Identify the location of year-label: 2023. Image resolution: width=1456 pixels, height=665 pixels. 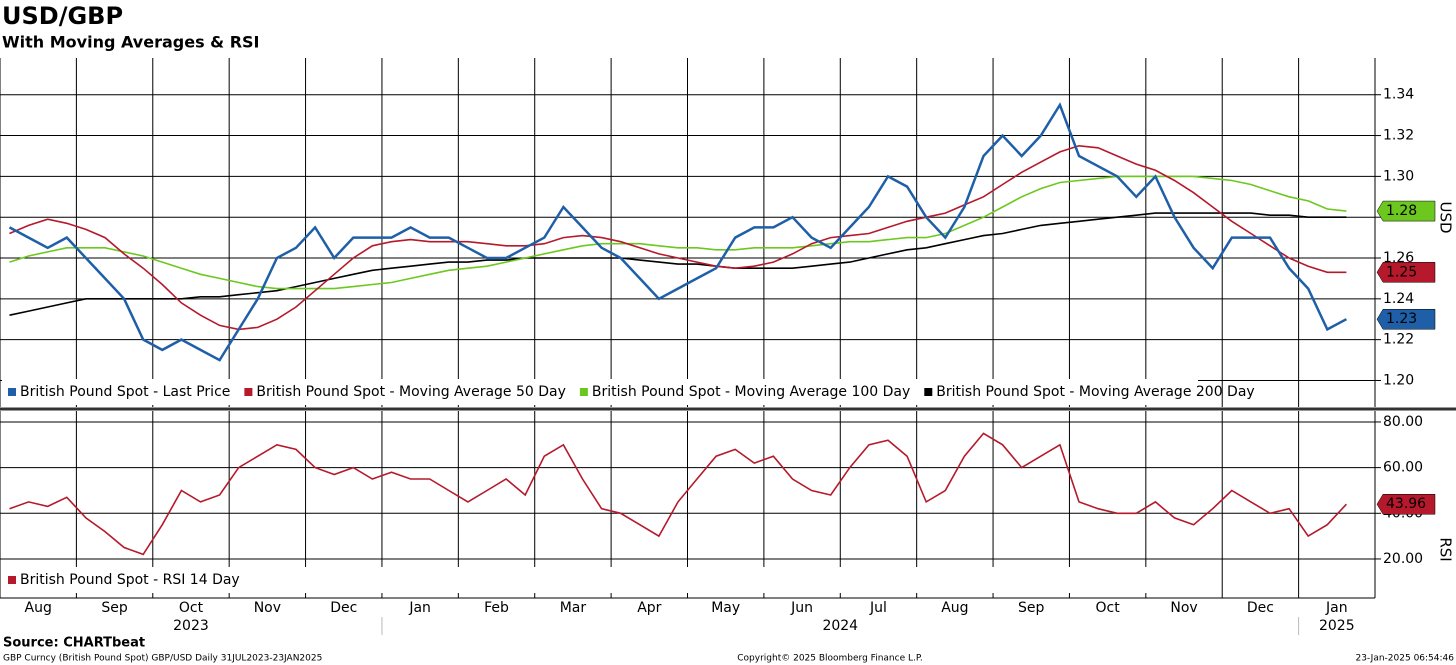
(191, 626).